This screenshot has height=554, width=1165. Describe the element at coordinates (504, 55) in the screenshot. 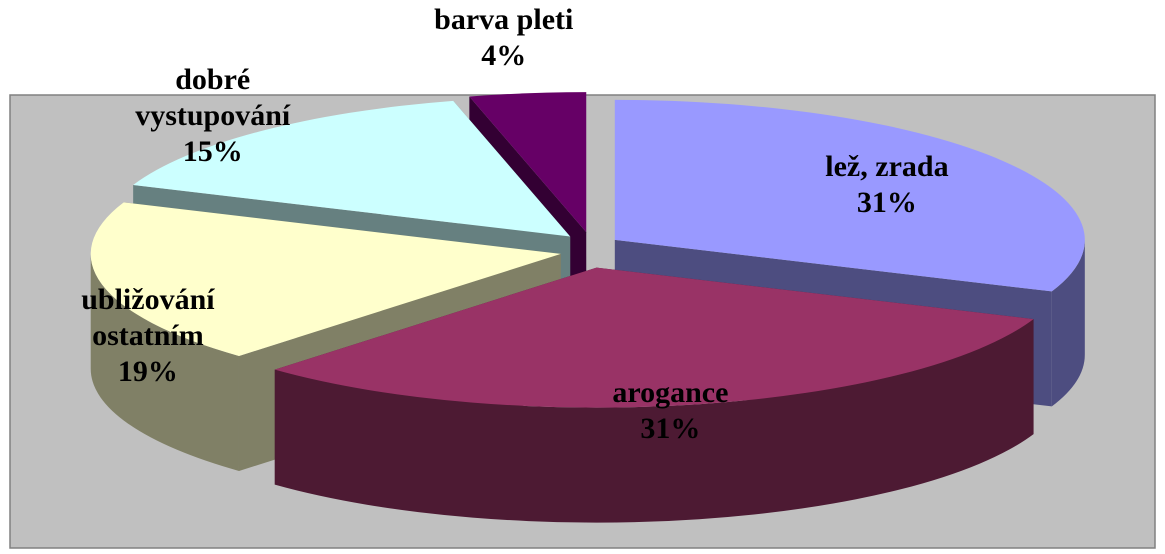

I see `value-label: 4%` at that location.